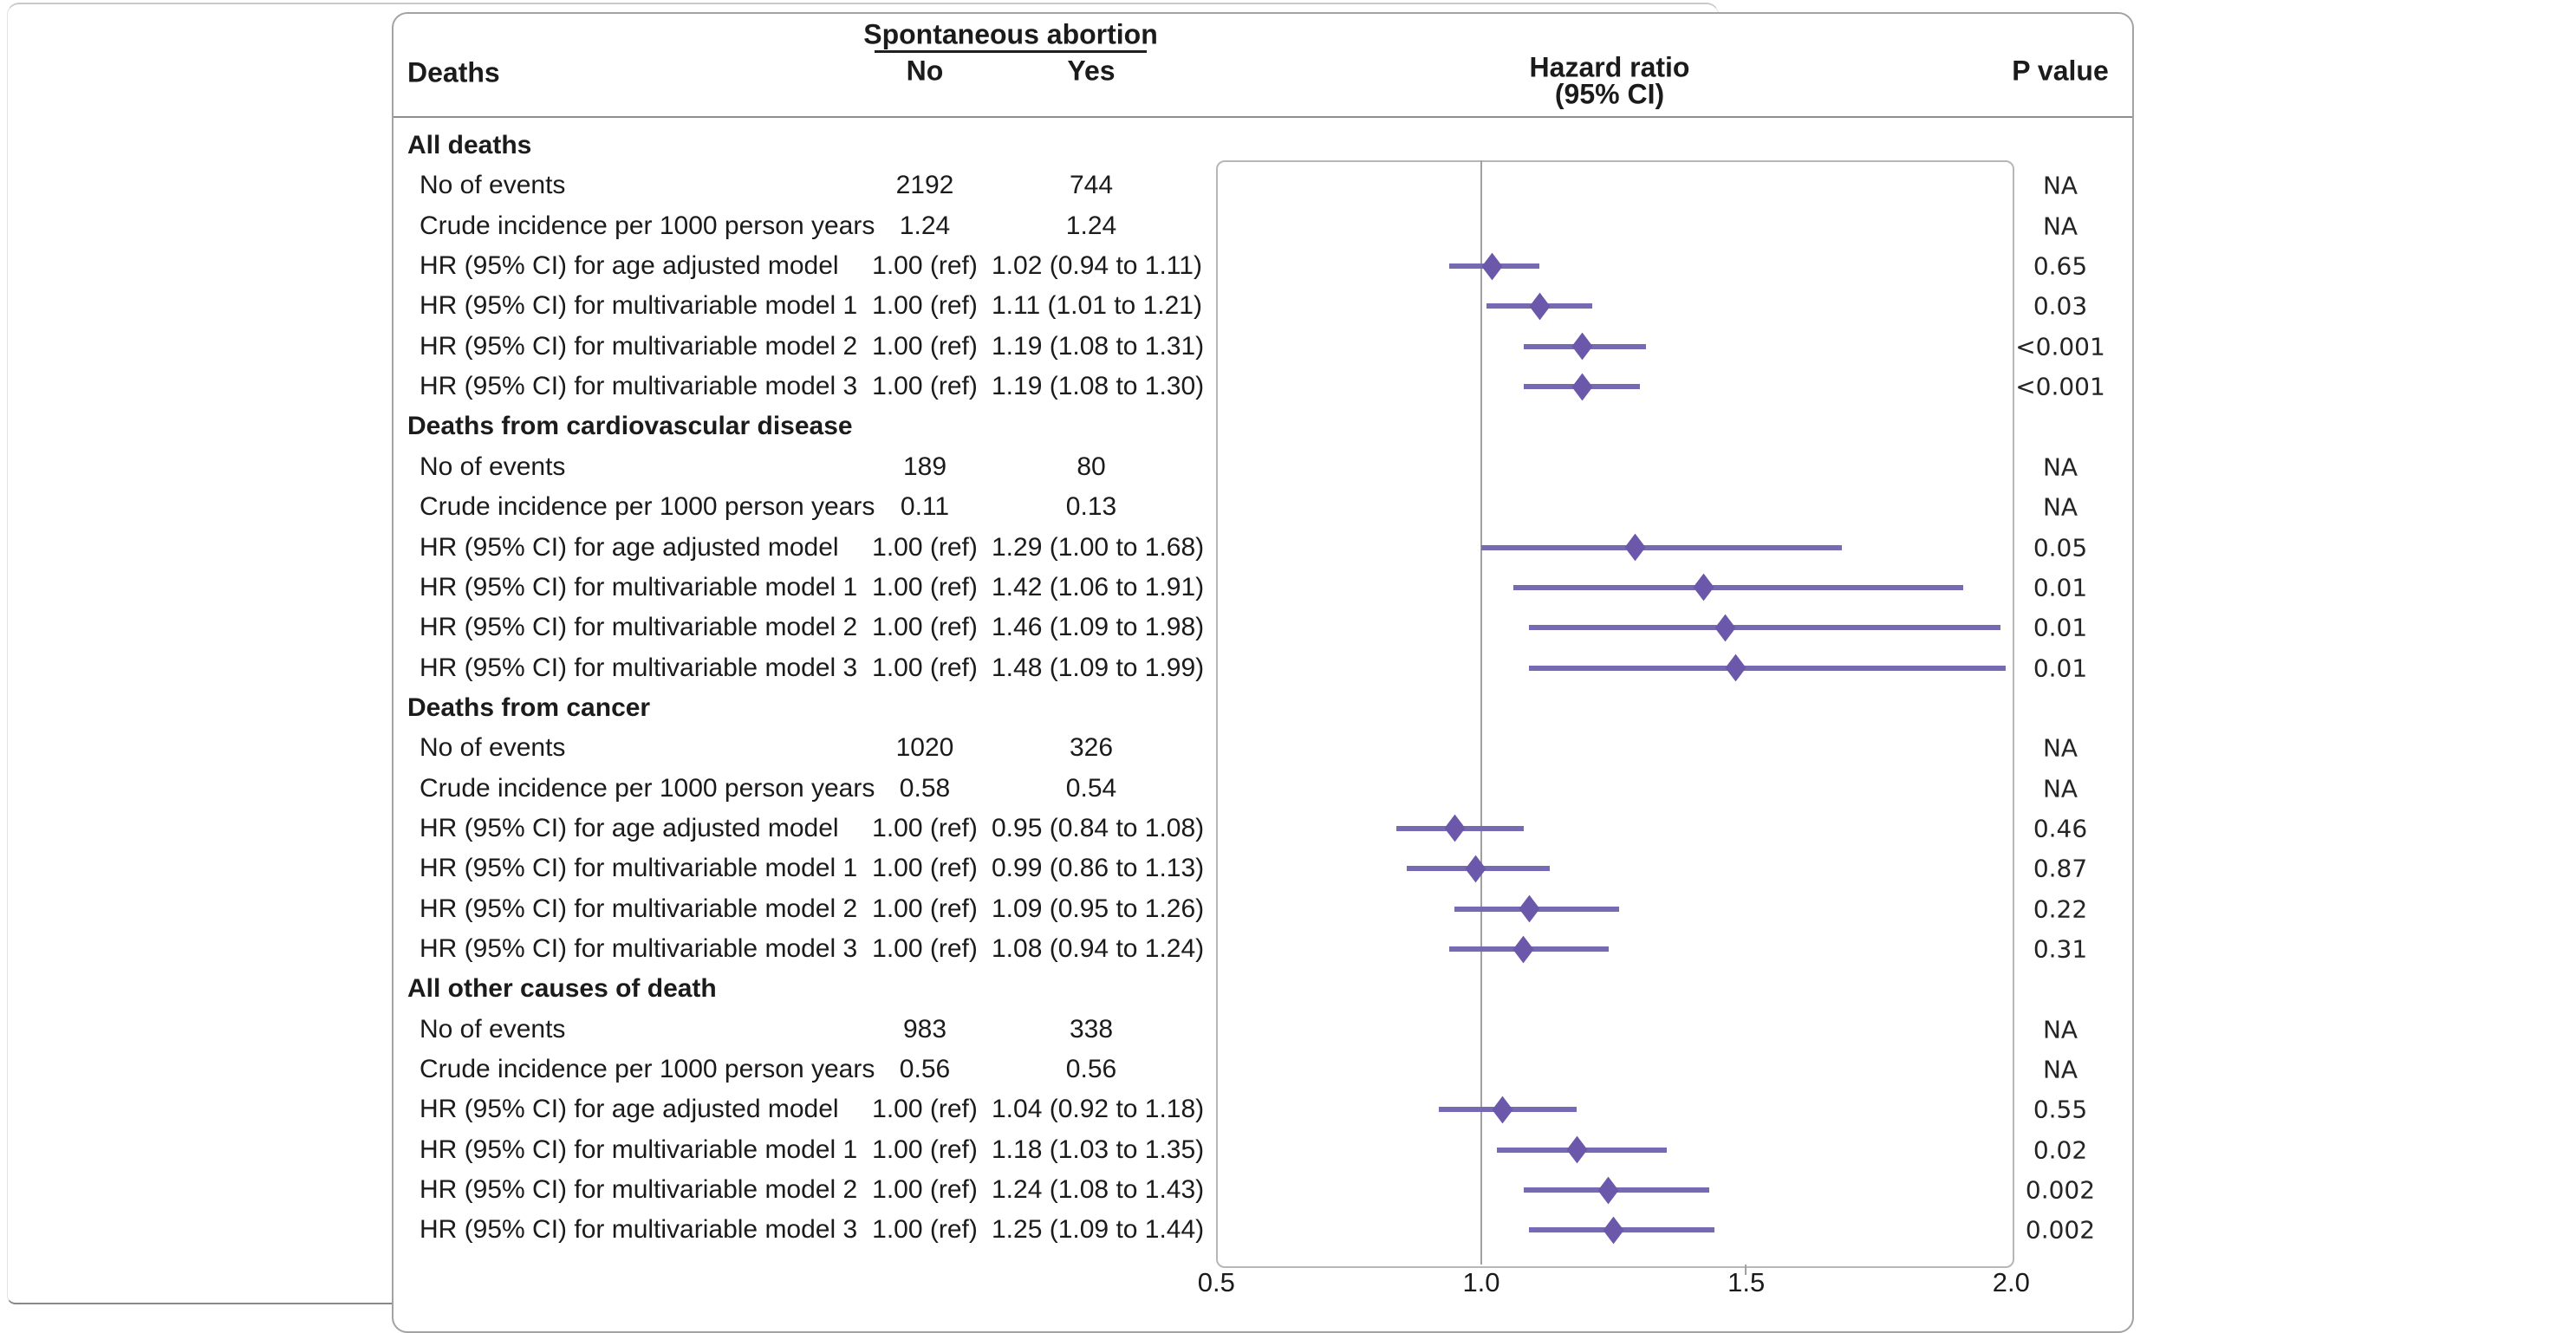 This screenshot has width=2576, height=1333. What do you see at coordinates (925, 185) in the screenshot?
I see `cell-no-group: 2192` at bounding box center [925, 185].